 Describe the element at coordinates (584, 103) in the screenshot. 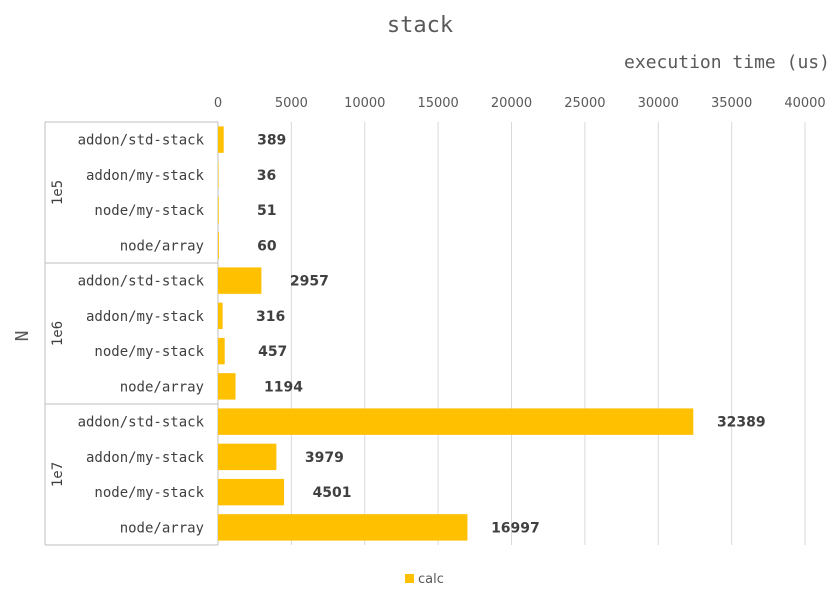

I see `x-tick-label: 25000` at that location.